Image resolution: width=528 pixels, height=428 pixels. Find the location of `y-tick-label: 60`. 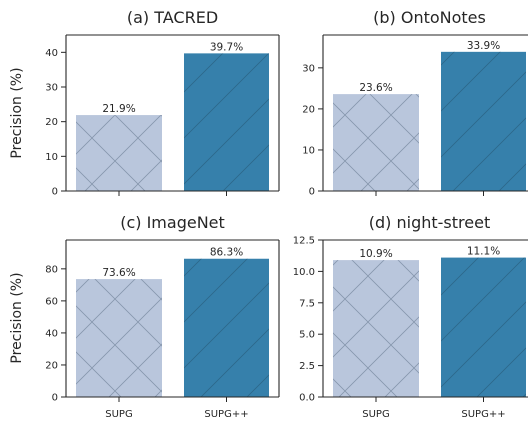

y-tick-label: 60 is located at coordinates (51, 301).